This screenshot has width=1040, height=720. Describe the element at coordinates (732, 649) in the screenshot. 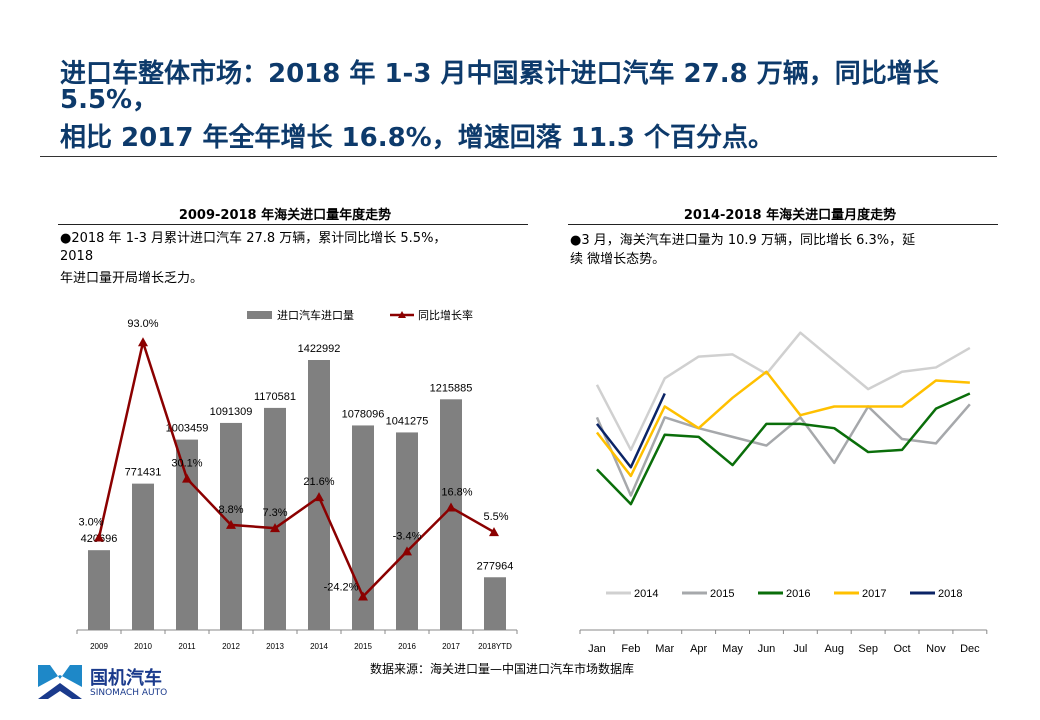

I see `right-x-tick-label: May` at that location.